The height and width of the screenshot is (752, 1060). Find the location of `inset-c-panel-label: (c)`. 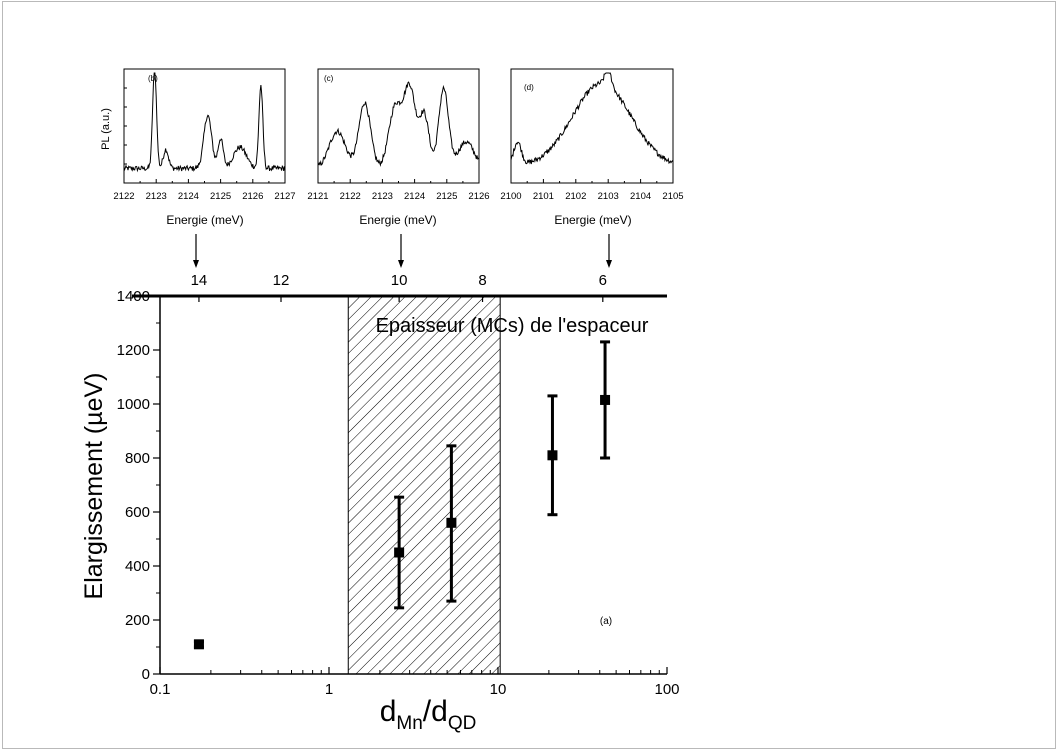

inset-c-panel-label: (c) is located at coordinates (329, 78).